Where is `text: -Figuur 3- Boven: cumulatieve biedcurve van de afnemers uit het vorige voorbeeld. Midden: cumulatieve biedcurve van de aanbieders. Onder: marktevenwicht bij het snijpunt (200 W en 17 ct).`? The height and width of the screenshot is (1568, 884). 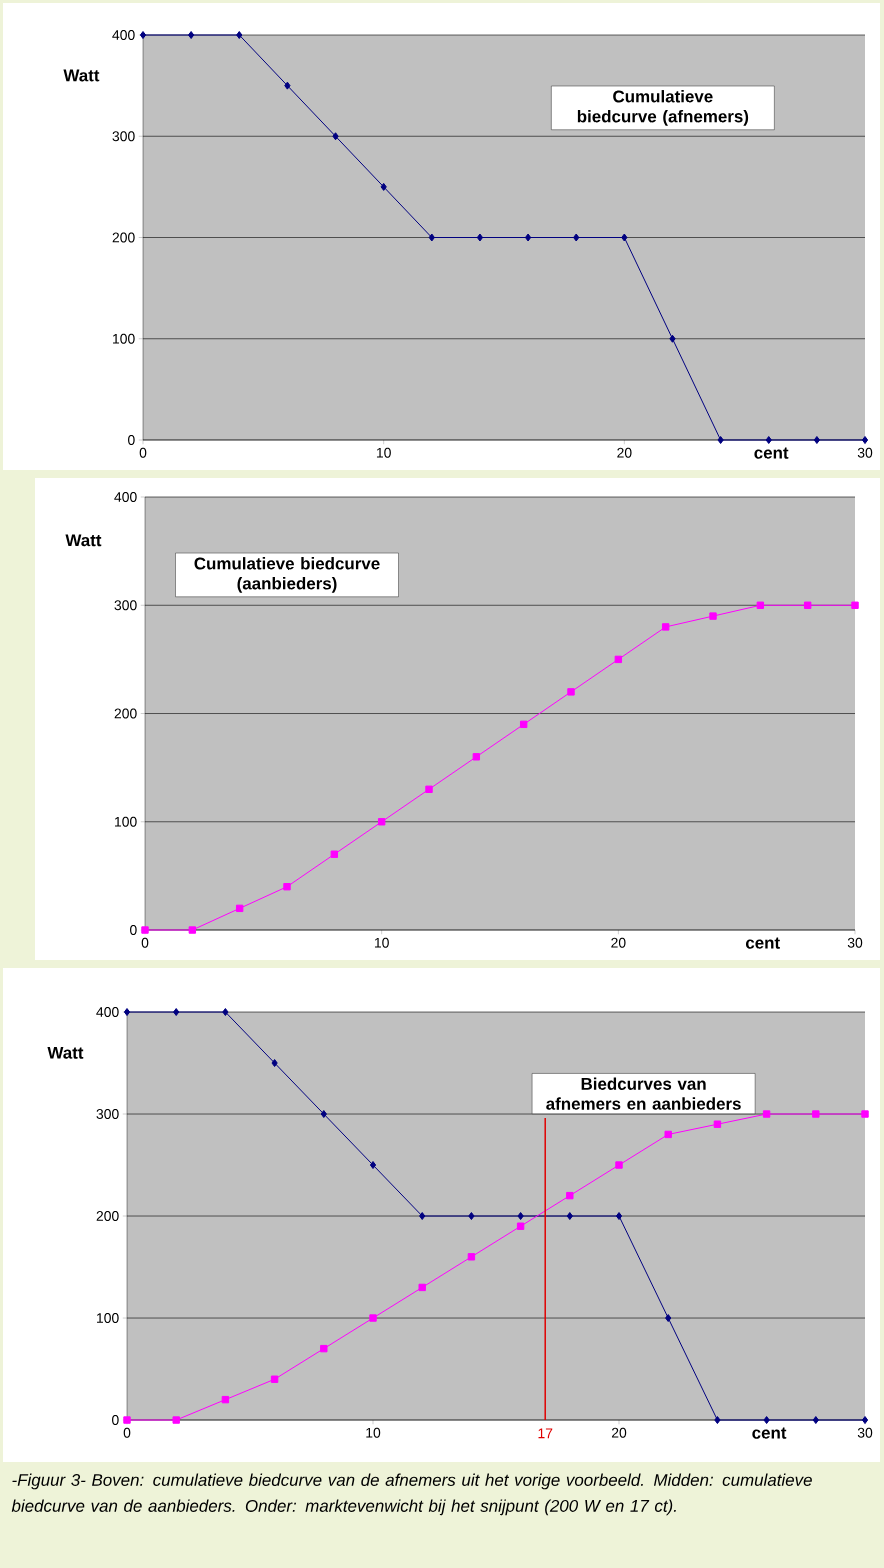 text: -Figuur 3- Boven: cumulatieve biedcurve van de afnemers uit het vorige voorbeeld. Midden: cumulatieve biedcurve van de aanbieders. Onder: marktevenwicht bij het snijpunt (200 W en 17 ct). is located at coordinates (411, 1494).